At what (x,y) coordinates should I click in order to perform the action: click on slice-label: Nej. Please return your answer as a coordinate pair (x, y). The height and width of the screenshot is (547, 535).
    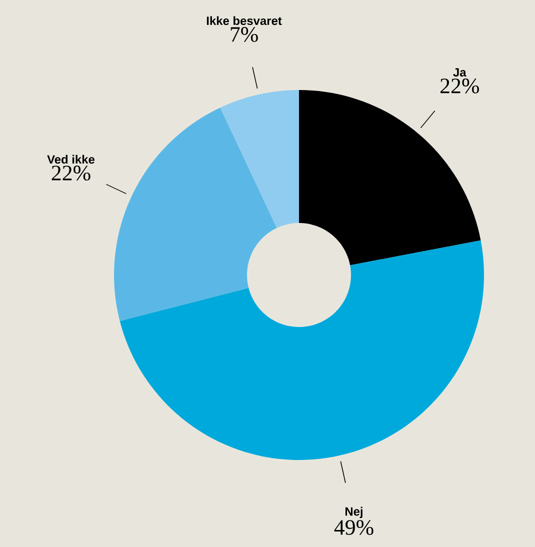
    Looking at the image, I should click on (353, 512).